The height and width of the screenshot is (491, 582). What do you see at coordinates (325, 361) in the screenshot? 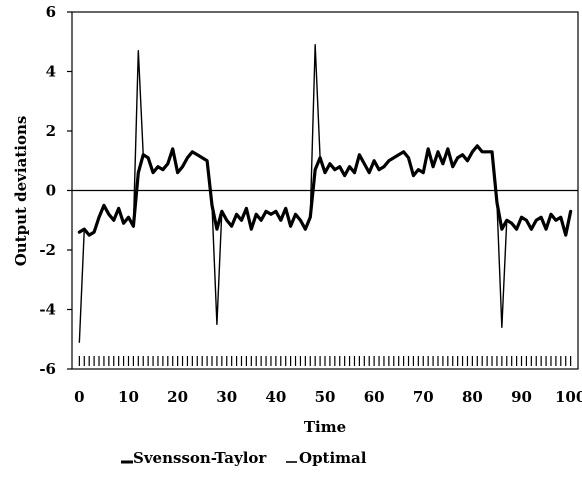
I see `x-minor-ticks` at bounding box center [325, 361].